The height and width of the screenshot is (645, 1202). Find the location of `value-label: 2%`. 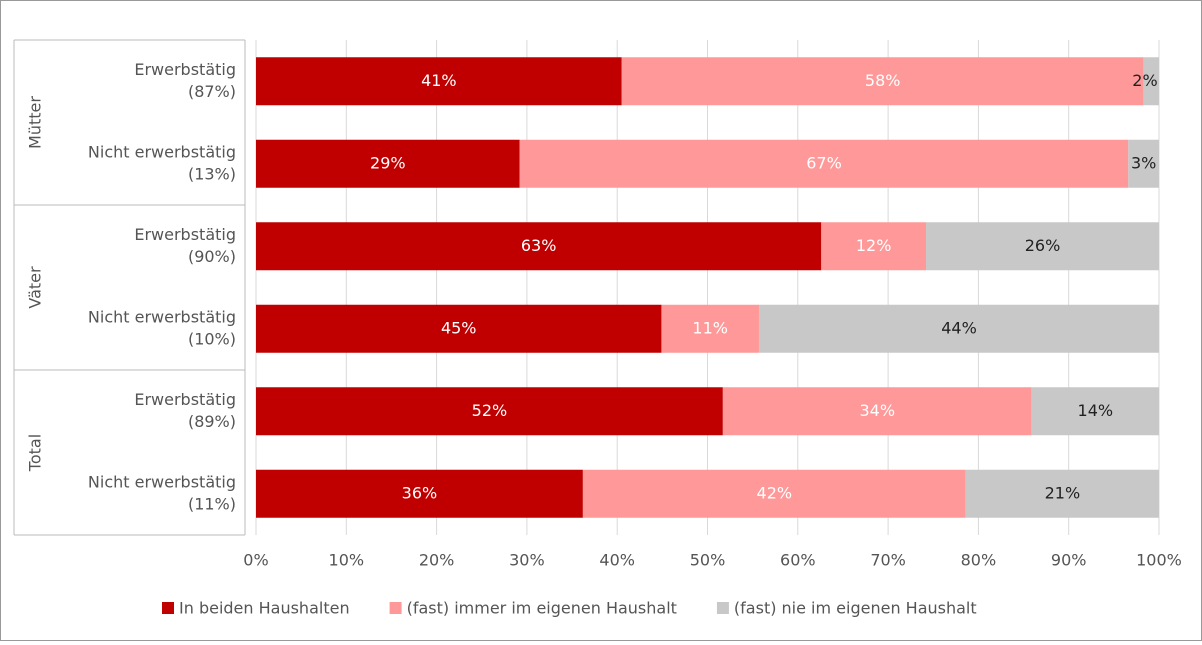

value-label: 2% is located at coordinates (1144, 80).